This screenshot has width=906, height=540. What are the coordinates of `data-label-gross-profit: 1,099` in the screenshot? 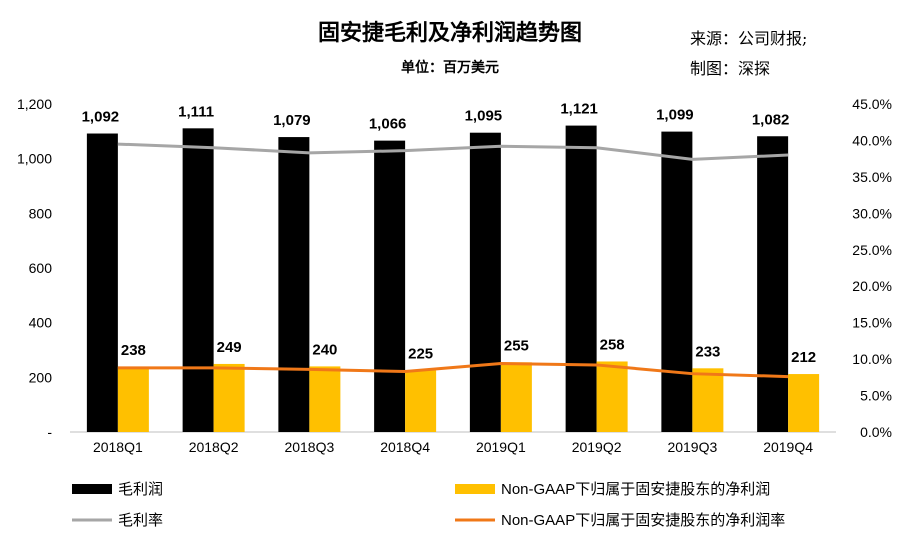 It's located at (675, 115).